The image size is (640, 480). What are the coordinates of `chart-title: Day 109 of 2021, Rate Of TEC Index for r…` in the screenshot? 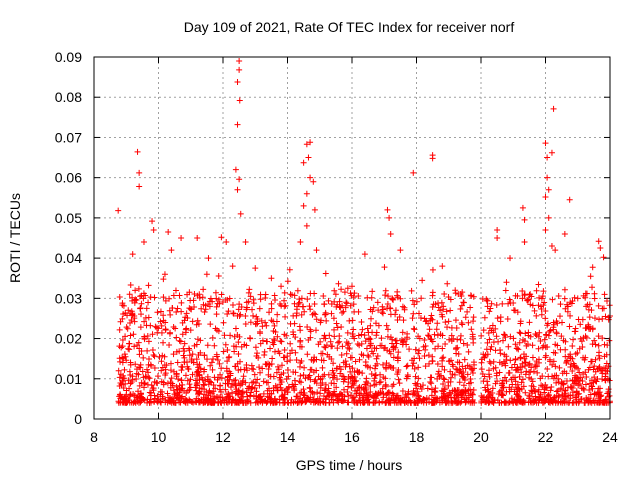 It's located at (349, 27).